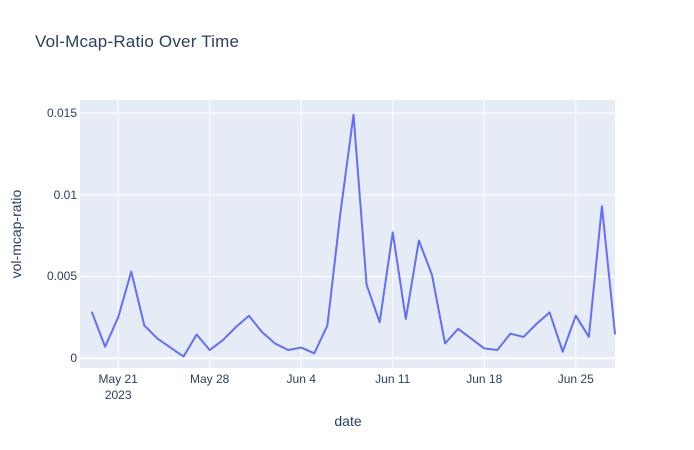  What do you see at coordinates (484, 379) in the screenshot?
I see `x-tick-label: Jun 18` at bounding box center [484, 379].